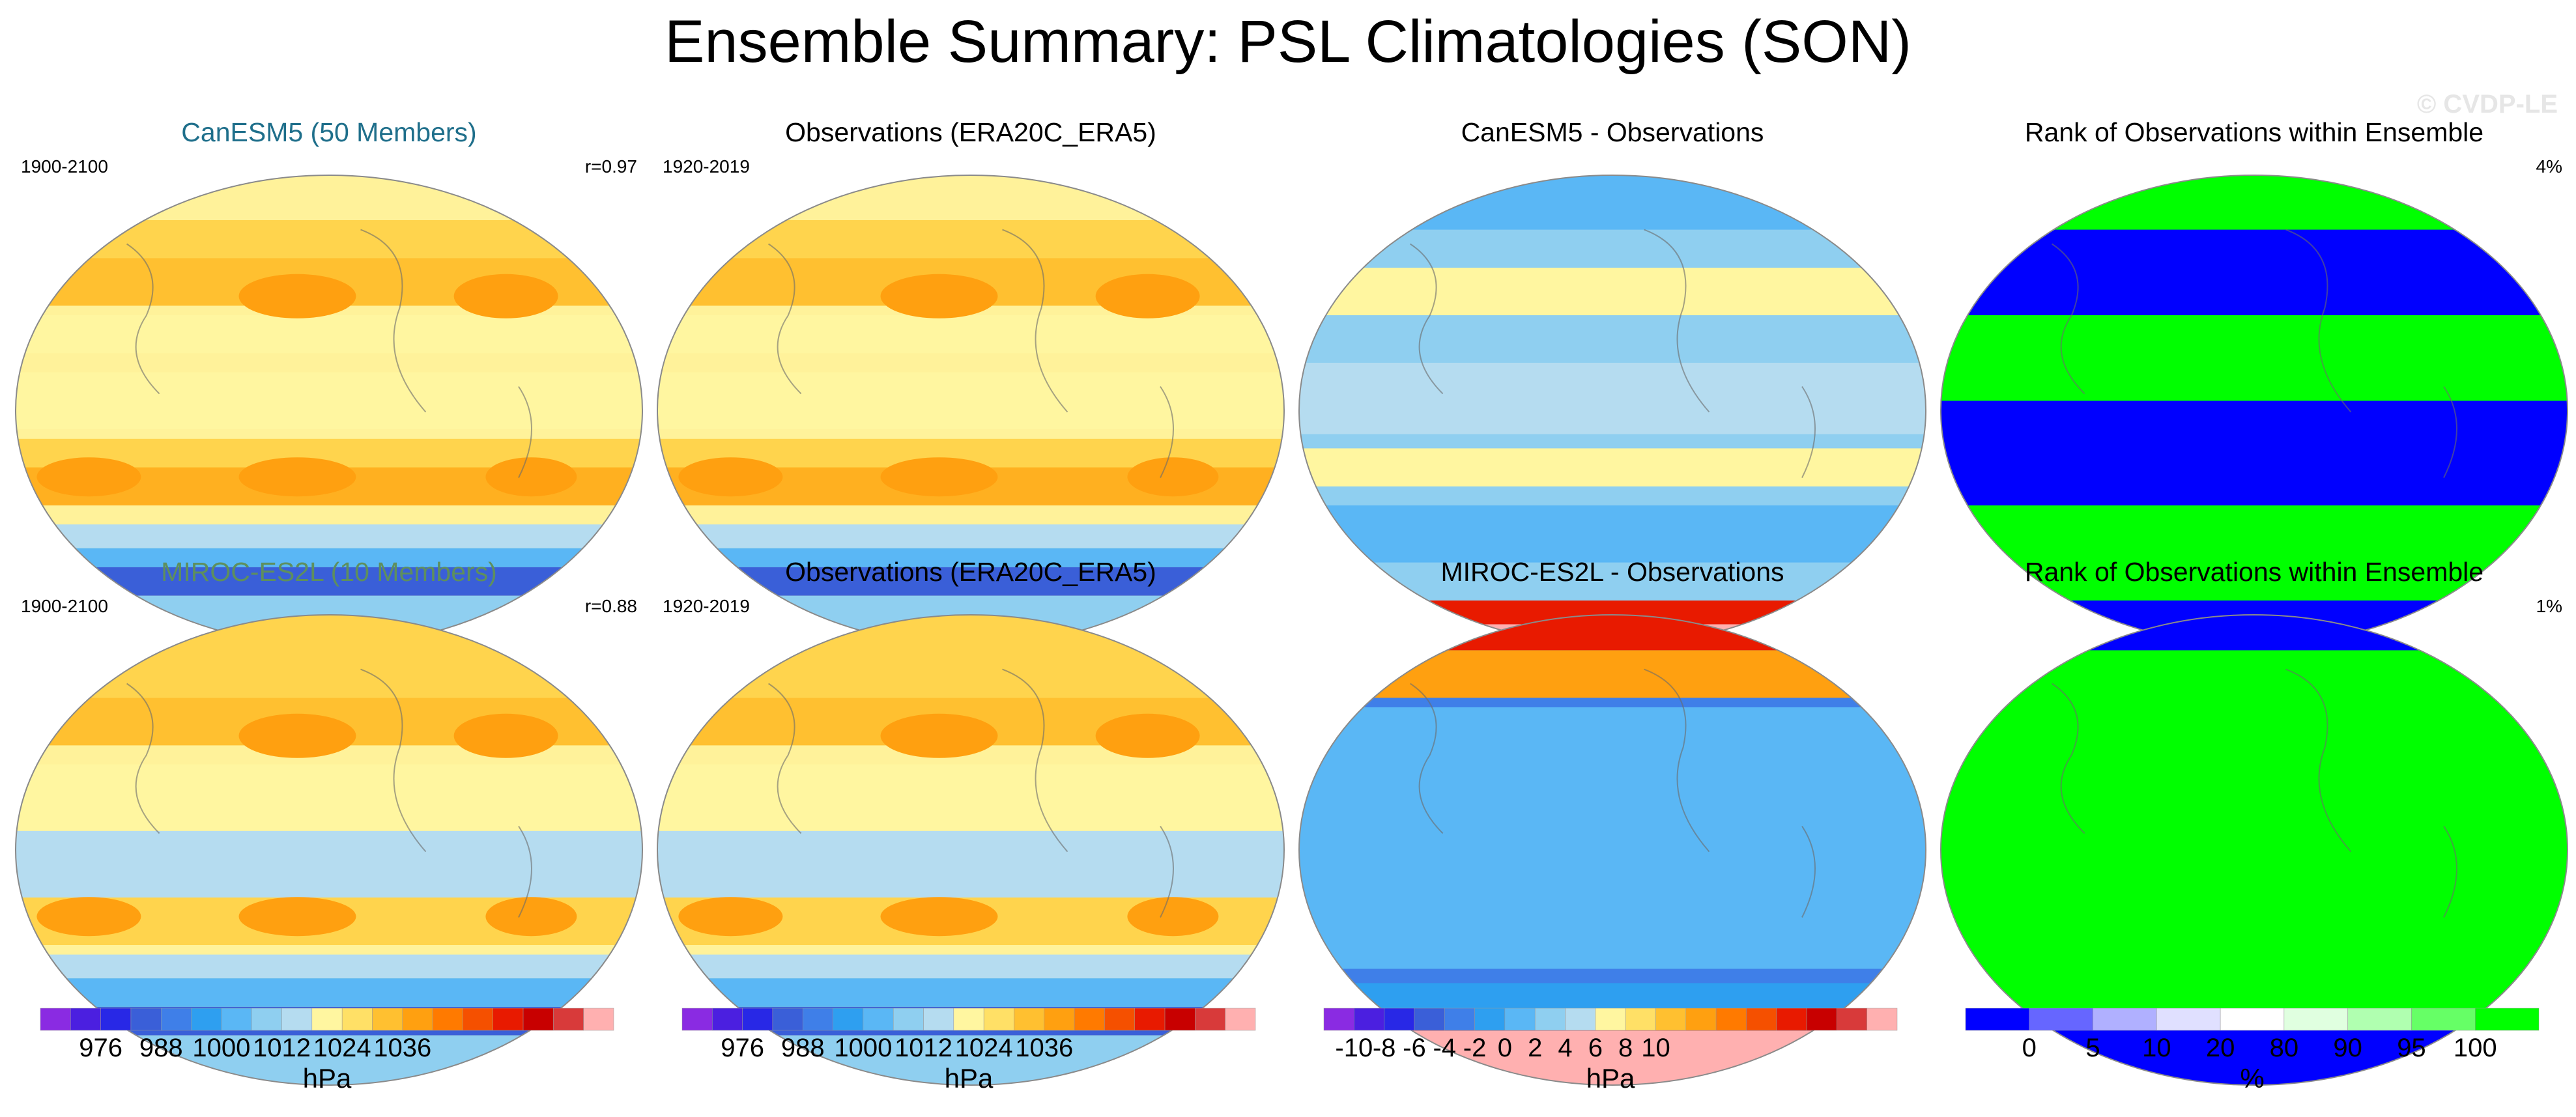 The height and width of the screenshot is (1117, 2576). What do you see at coordinates (327, 1078) in the screenshot?
I see `colorbar-unit: hPa` at bounding box center [327, 1078].